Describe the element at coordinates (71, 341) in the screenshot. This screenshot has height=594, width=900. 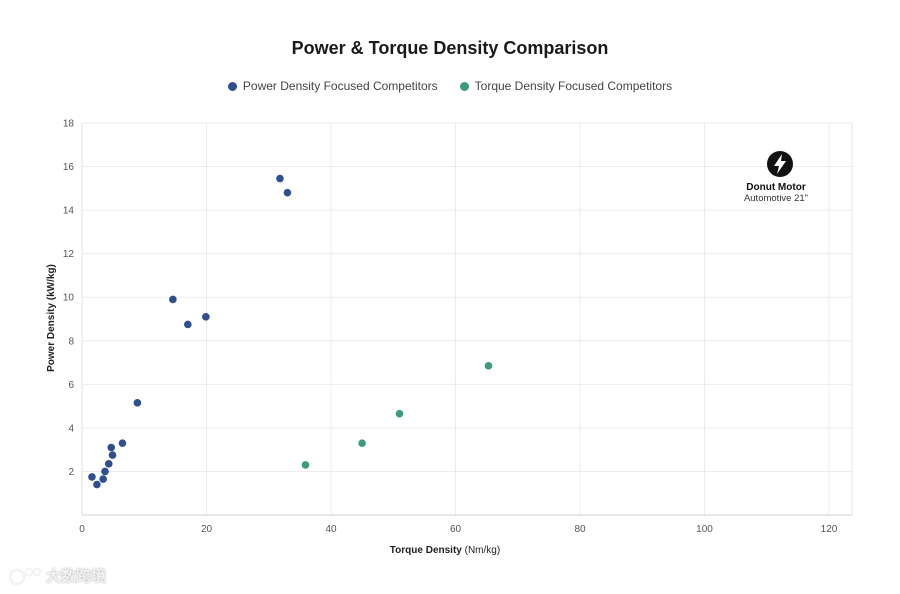
I see `y-tick-label: 8` at that location.